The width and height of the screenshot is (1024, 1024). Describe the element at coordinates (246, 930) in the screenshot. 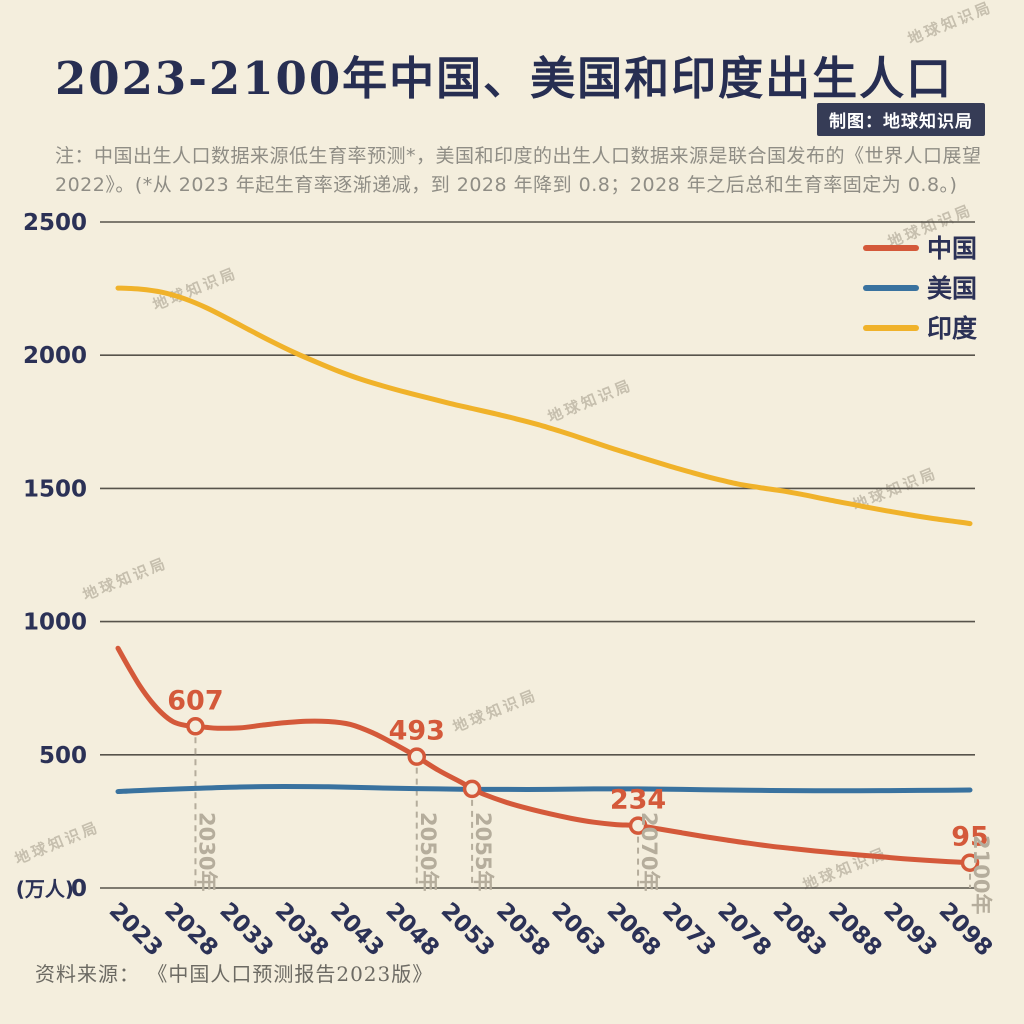

I see `x-tick-label: 2033` at that location.